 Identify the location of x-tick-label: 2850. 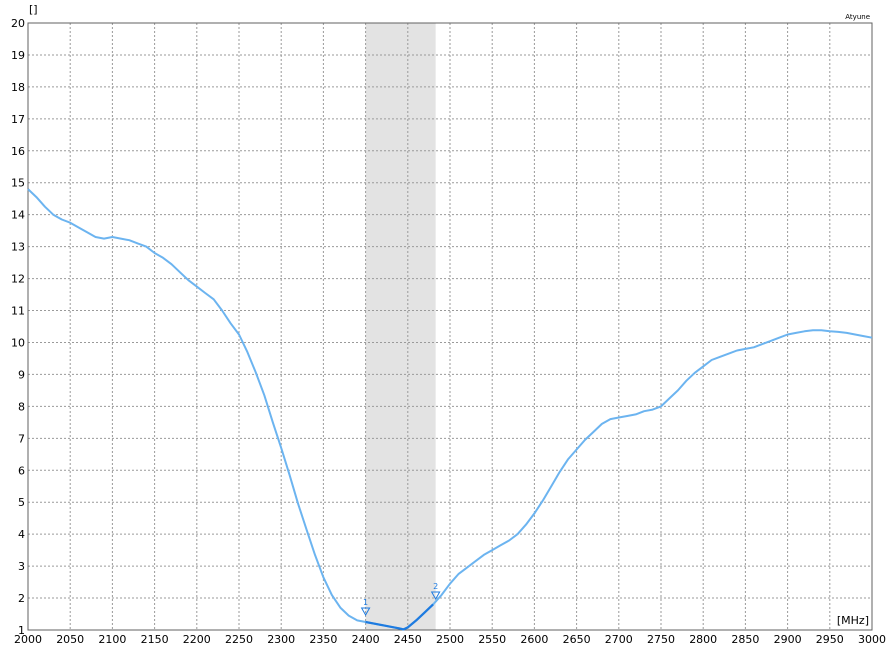
(745, 639).